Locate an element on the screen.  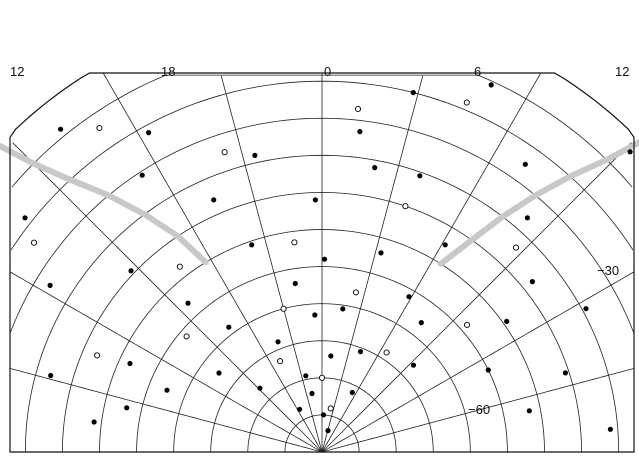
ra-tick-label: 0 is located at coordinates (327, 71).